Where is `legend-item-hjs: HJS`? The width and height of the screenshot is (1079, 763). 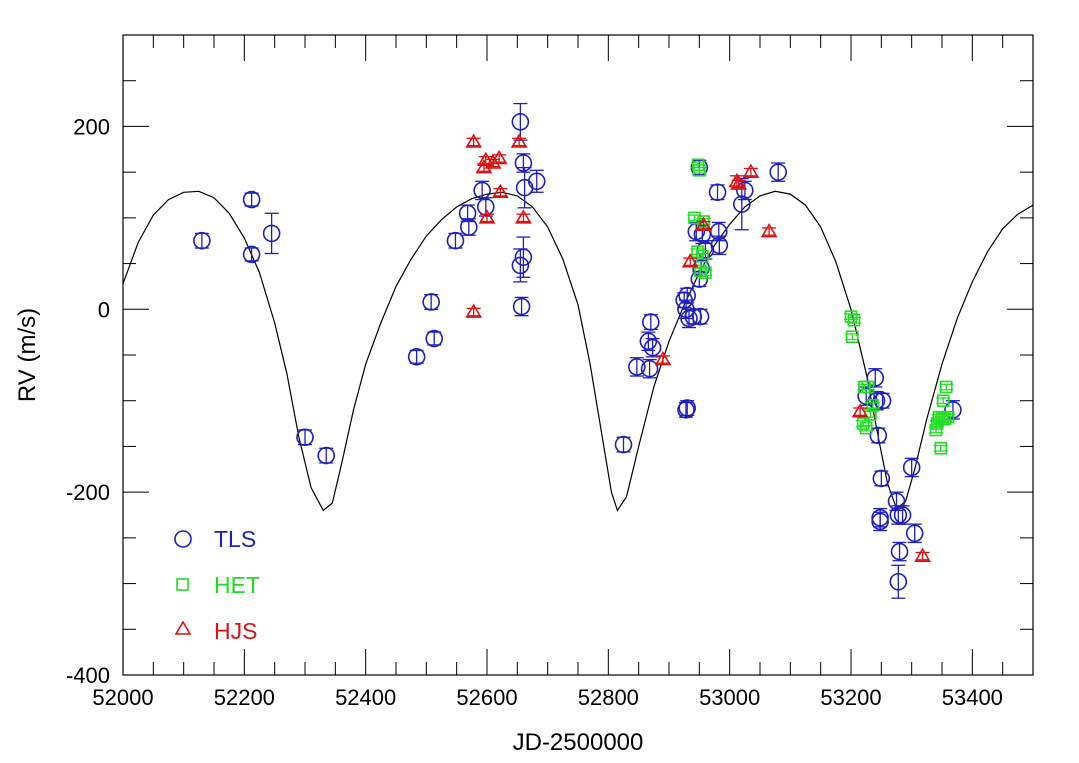 legend-item-hjs: HJS is located at coordinates (215, 631).